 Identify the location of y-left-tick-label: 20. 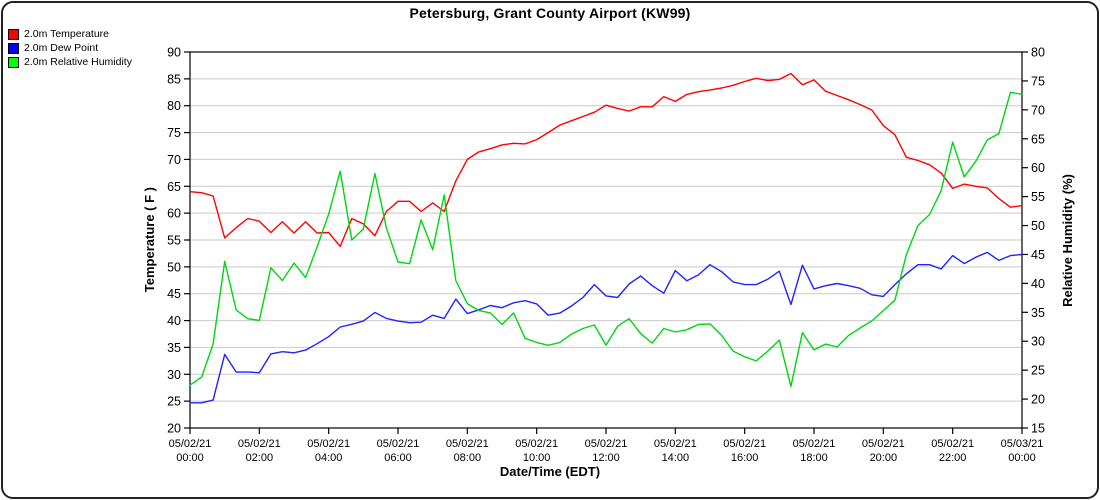
(174, 429).